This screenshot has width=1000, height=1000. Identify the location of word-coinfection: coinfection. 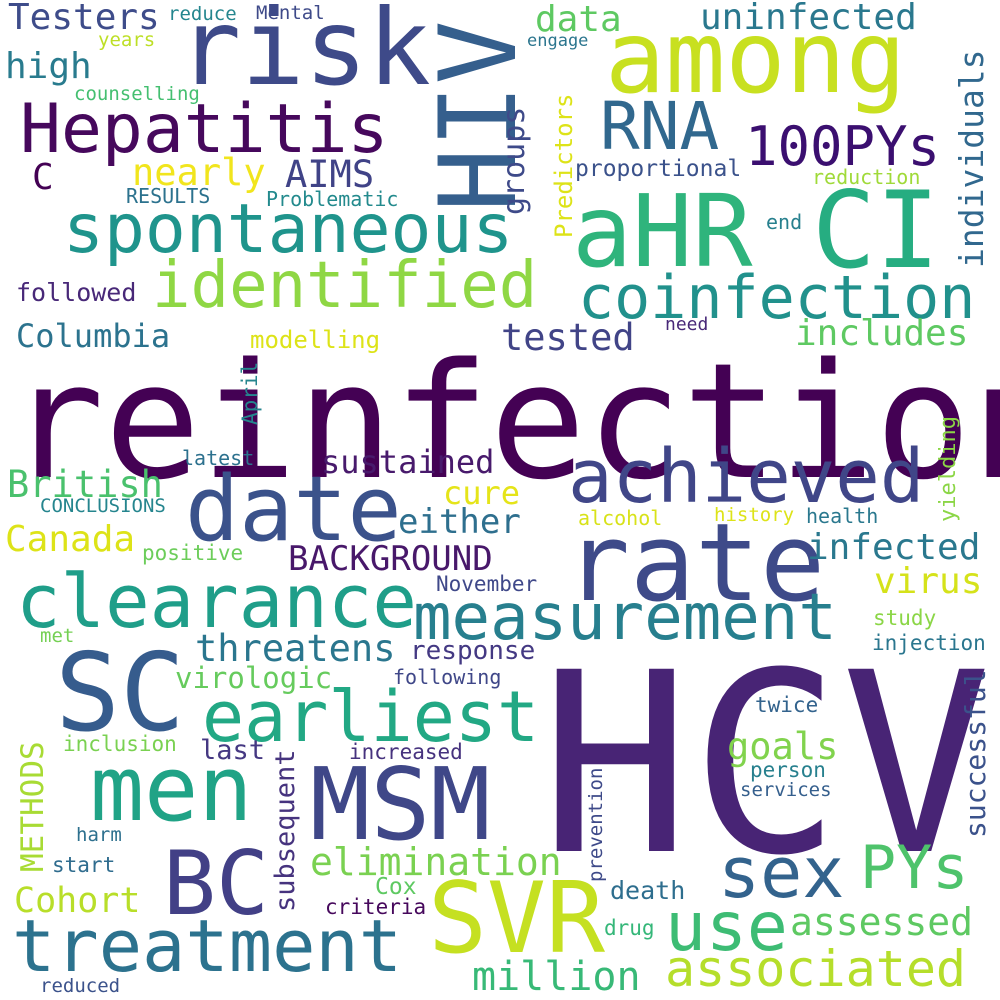
(777, 298).